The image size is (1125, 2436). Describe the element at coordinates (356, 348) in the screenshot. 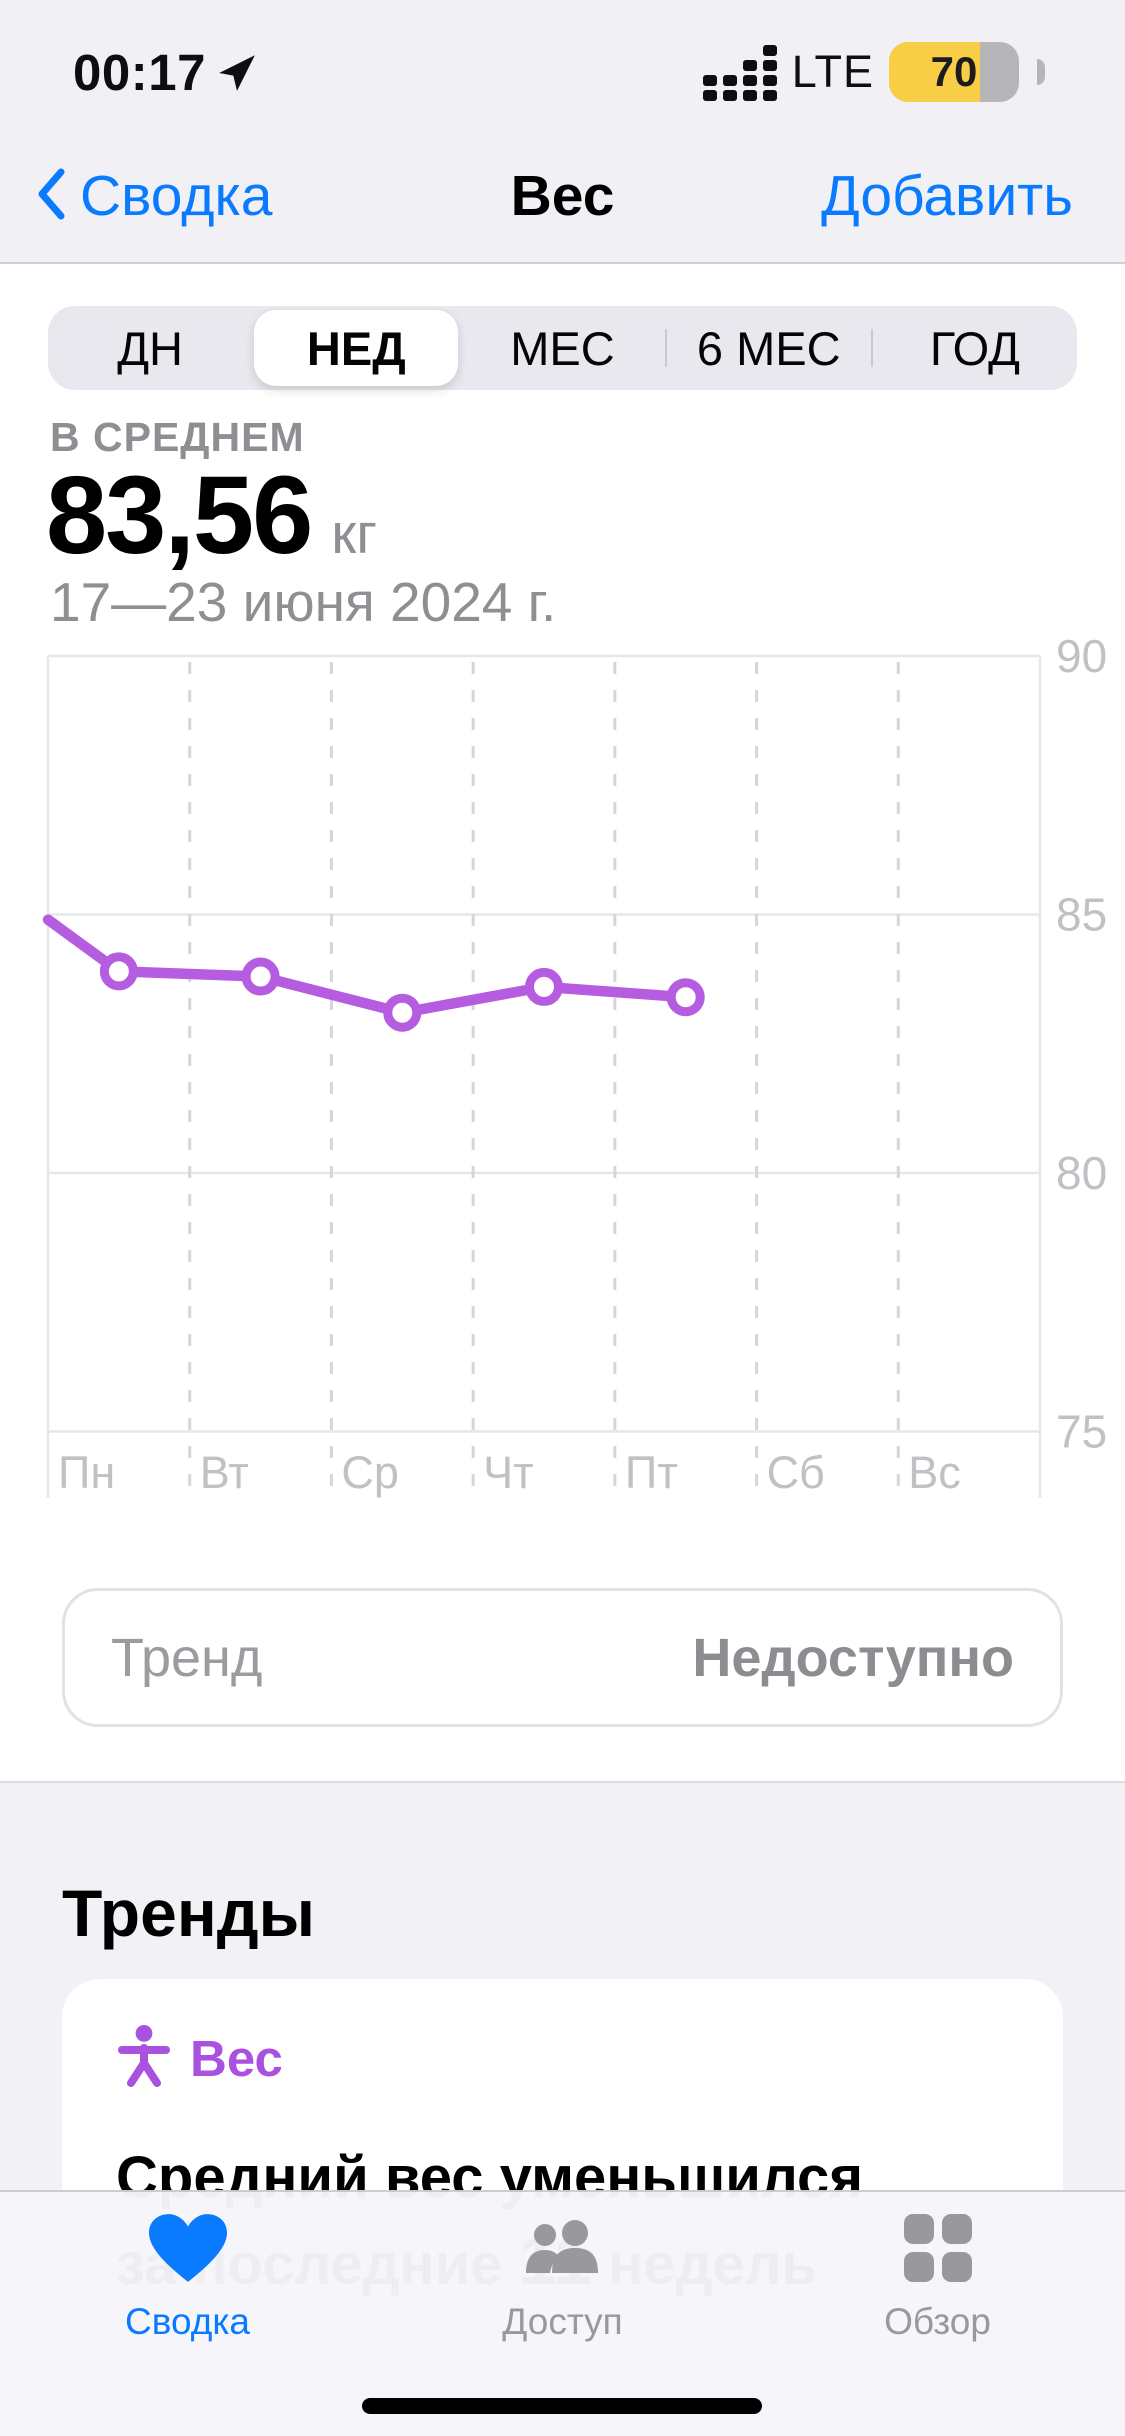

I see `segment-нед: НЕД` at that location.